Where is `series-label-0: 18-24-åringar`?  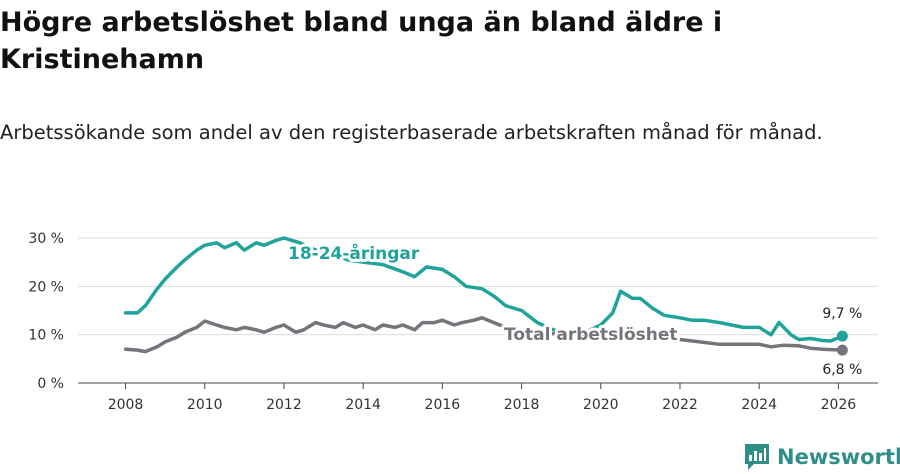
series-label-0: 18-24-åringar is located at coordinates (354, 253).